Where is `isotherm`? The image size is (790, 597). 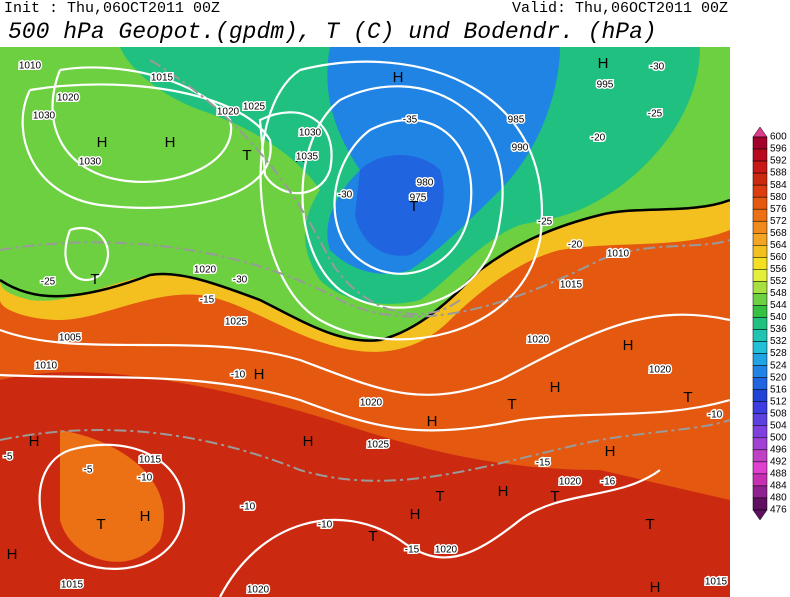 isotherm is located at coordinates (365, 278).